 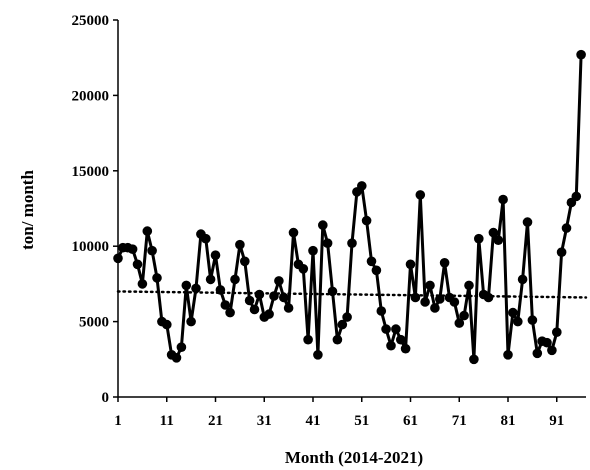 What do you see at coordinates (264, 421) in the screenshot?
I see `x-tick-label: 31` at bounding box center [264, 421].